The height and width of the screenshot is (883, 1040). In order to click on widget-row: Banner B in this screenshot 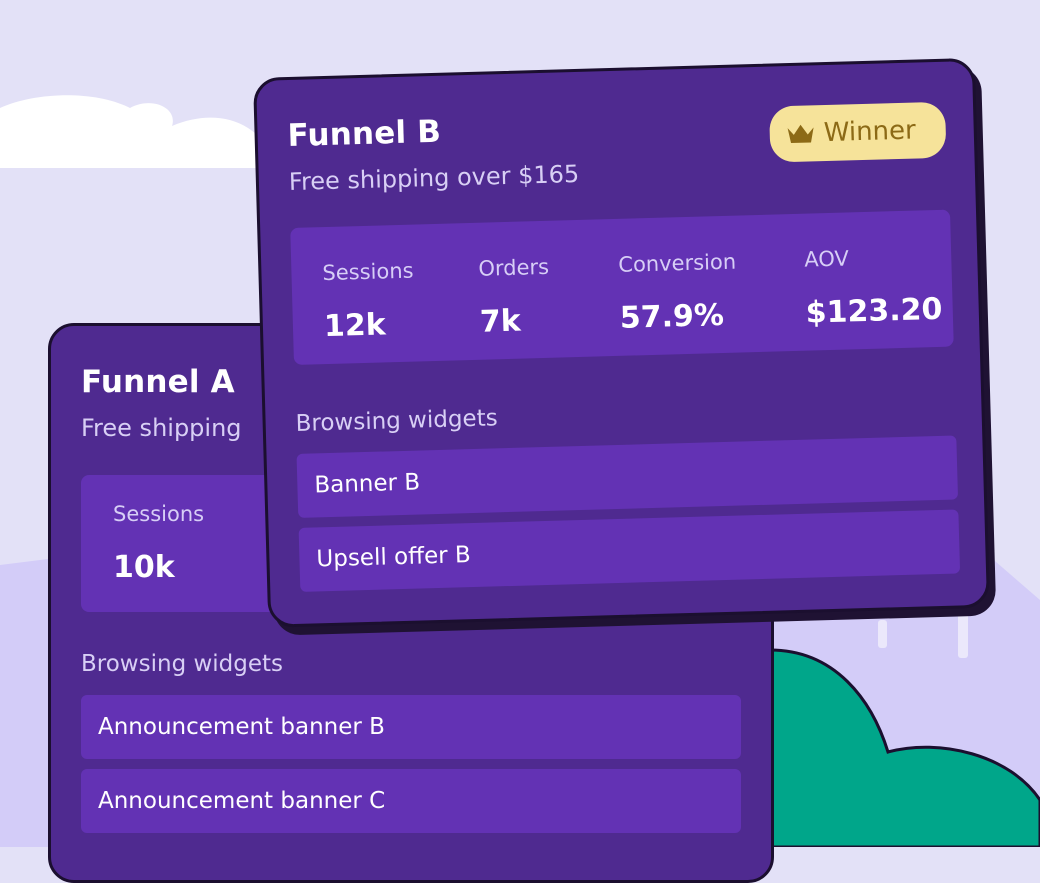, I will do `click(627, 476)`.